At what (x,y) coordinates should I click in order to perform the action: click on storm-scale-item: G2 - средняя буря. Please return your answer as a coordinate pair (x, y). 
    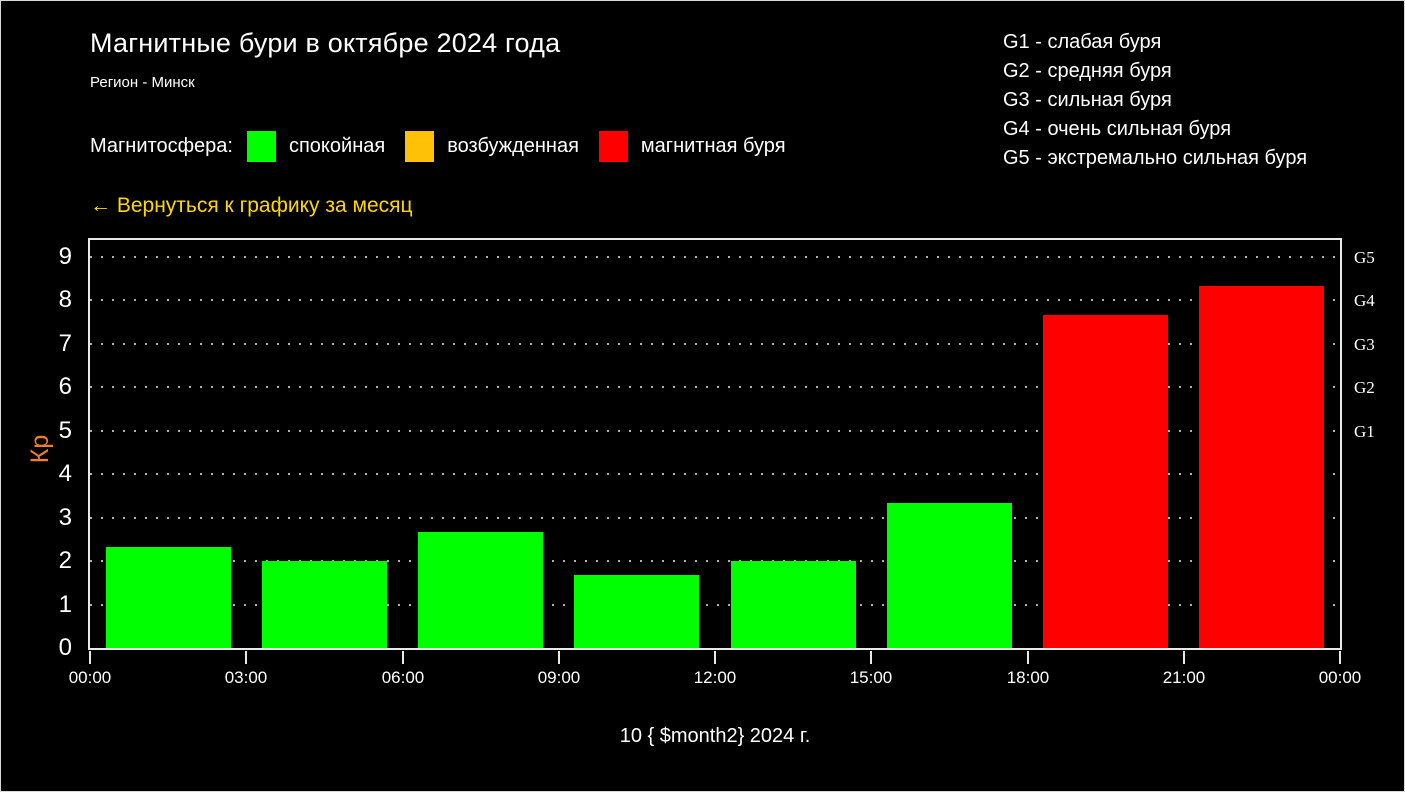
    Looking at the image, I should click on (1087, 71).